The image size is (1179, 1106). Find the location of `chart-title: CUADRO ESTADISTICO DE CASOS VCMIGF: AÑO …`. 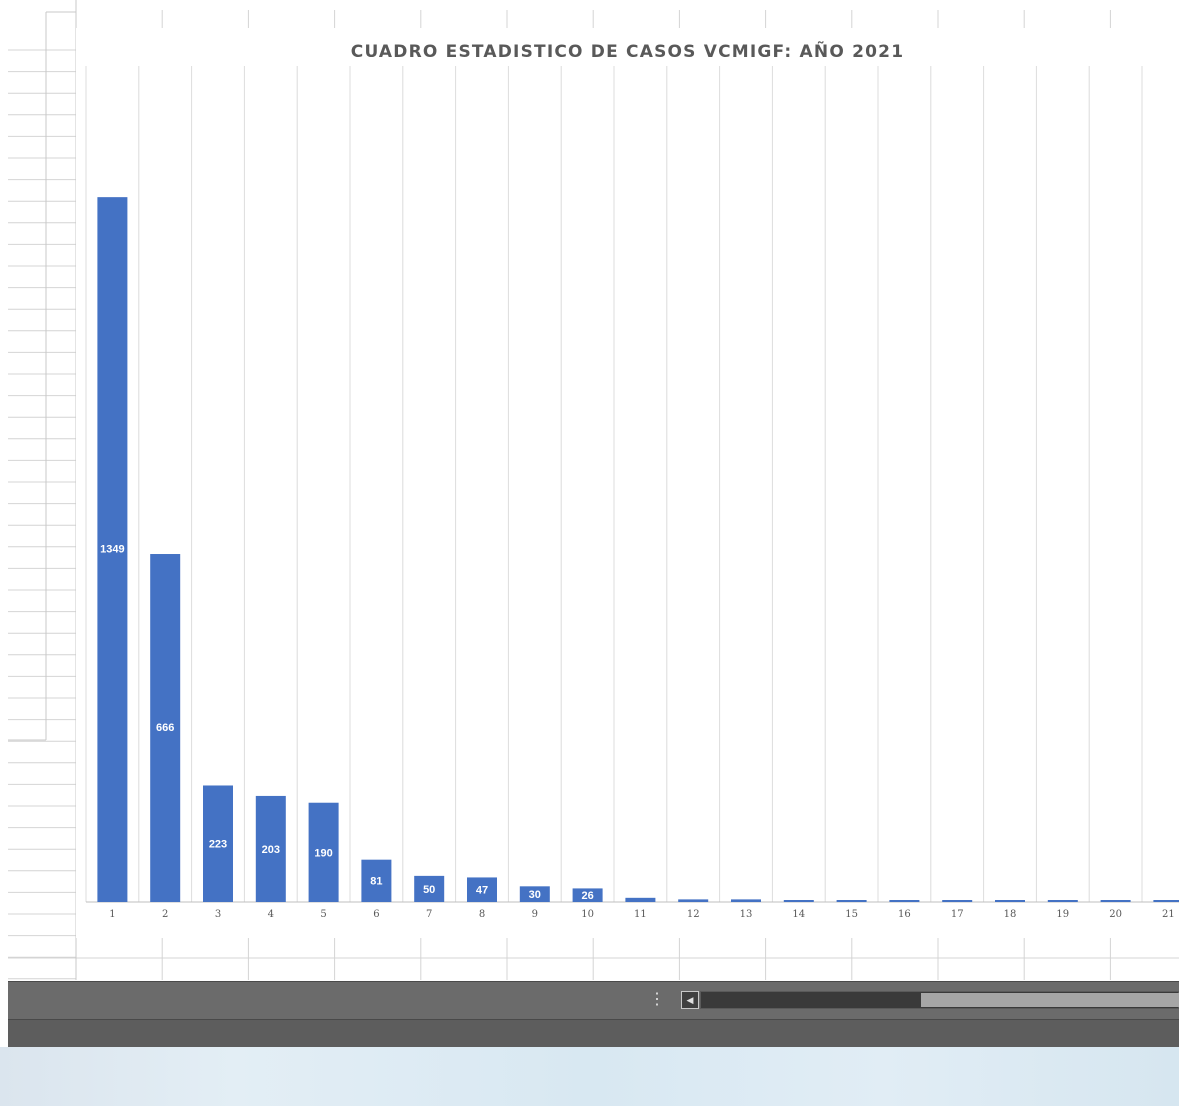

chart-title: CUADRO ESTADISTICO DE CASOS VCMIGF: AÑO … is located at coordinates (627, 52).